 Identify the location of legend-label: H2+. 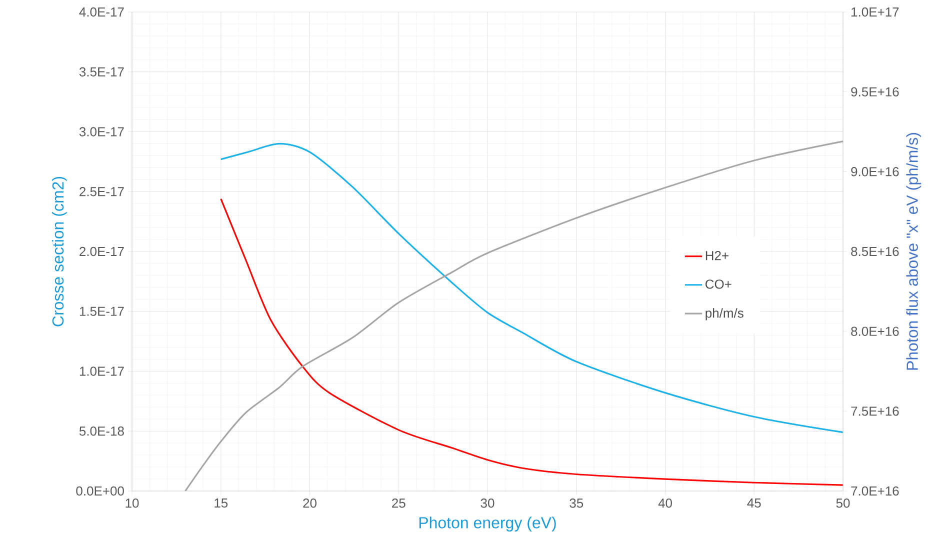
(717, 255).